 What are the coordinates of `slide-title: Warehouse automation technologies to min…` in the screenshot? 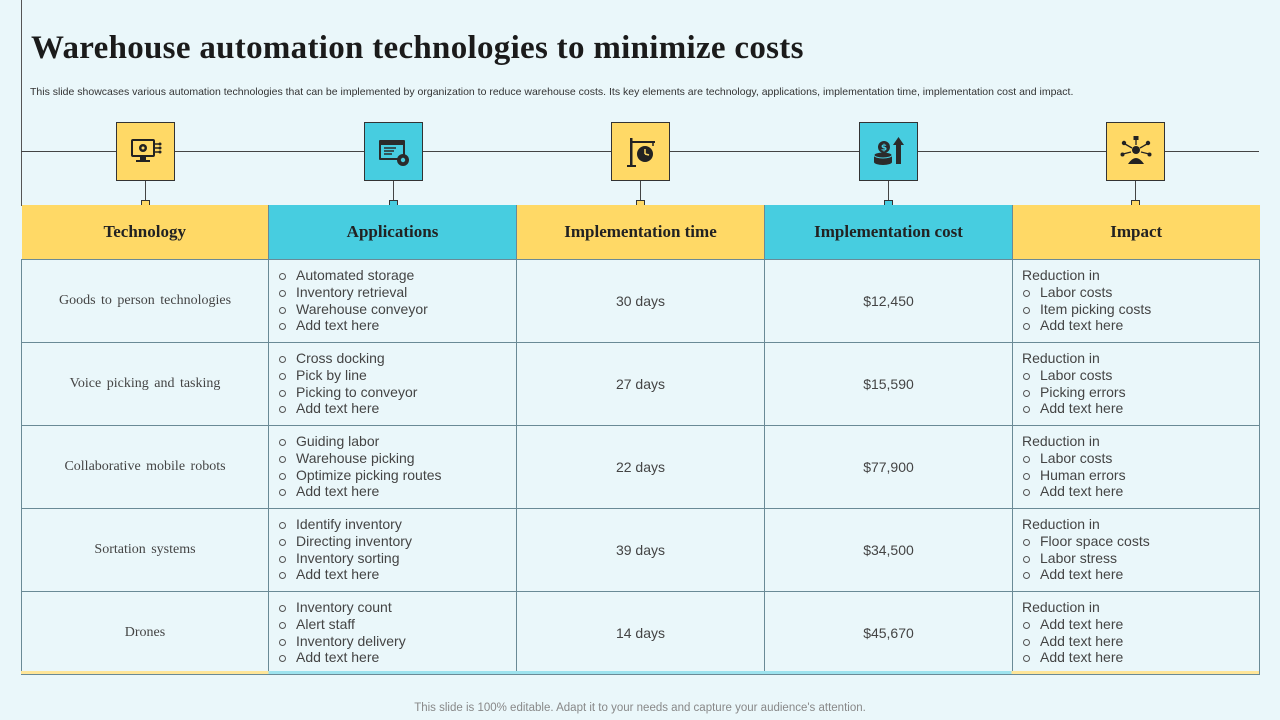 It's located at (417, 48).